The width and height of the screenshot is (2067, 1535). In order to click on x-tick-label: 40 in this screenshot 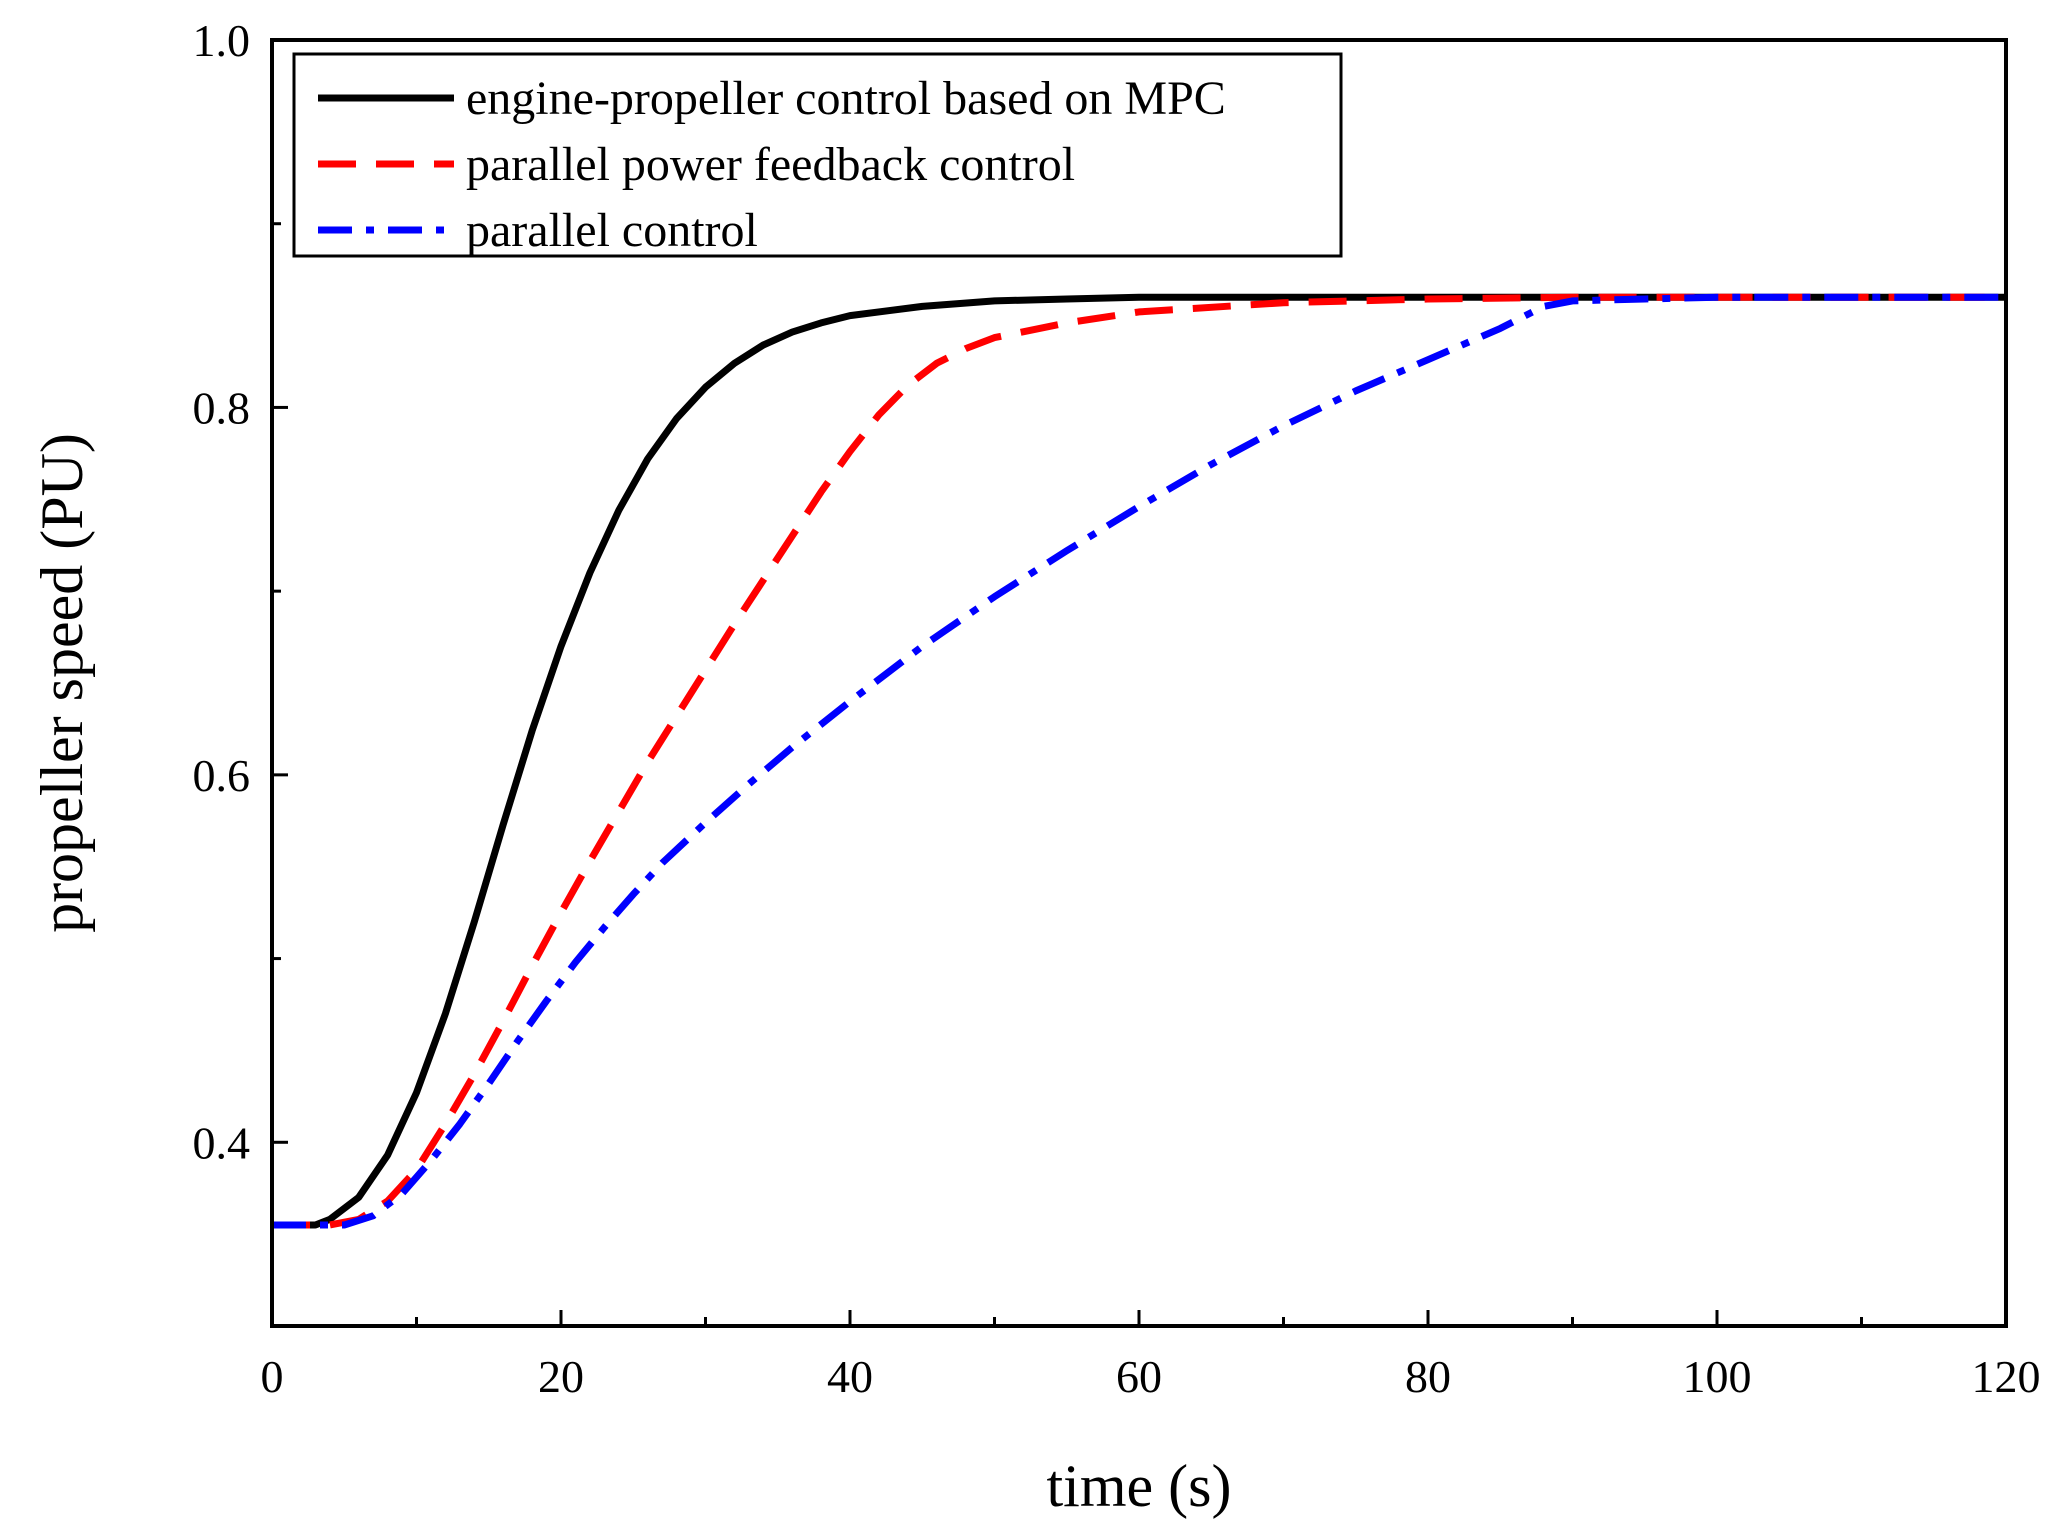, I will do `click(850, 1376)`.